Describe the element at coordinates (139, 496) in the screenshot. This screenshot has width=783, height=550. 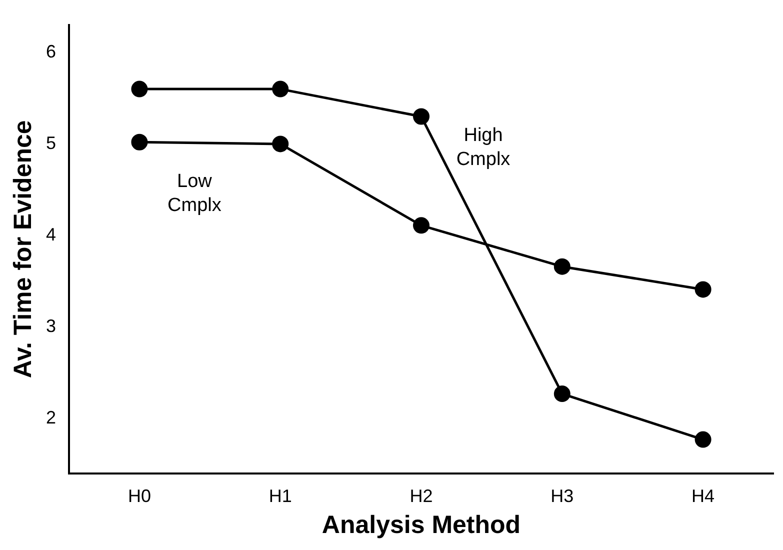
I see `x-tick-label: H0` at that location.